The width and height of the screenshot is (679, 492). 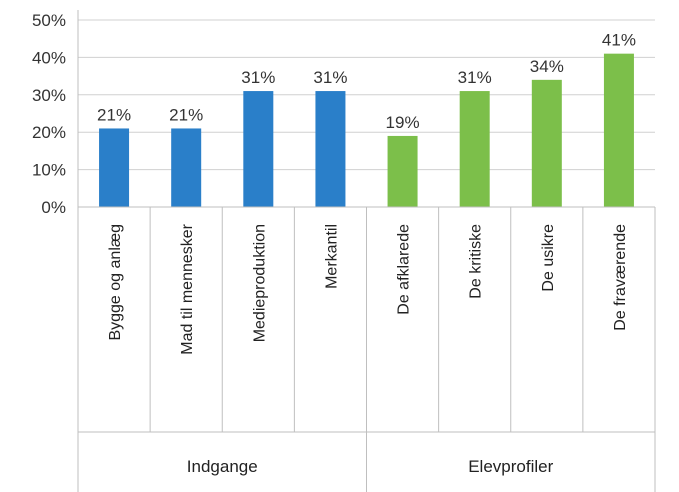 What do you see at coordinates (619, 40) in the screenshot?
I see `data-label: 41%` at bounding box center [619, 40].